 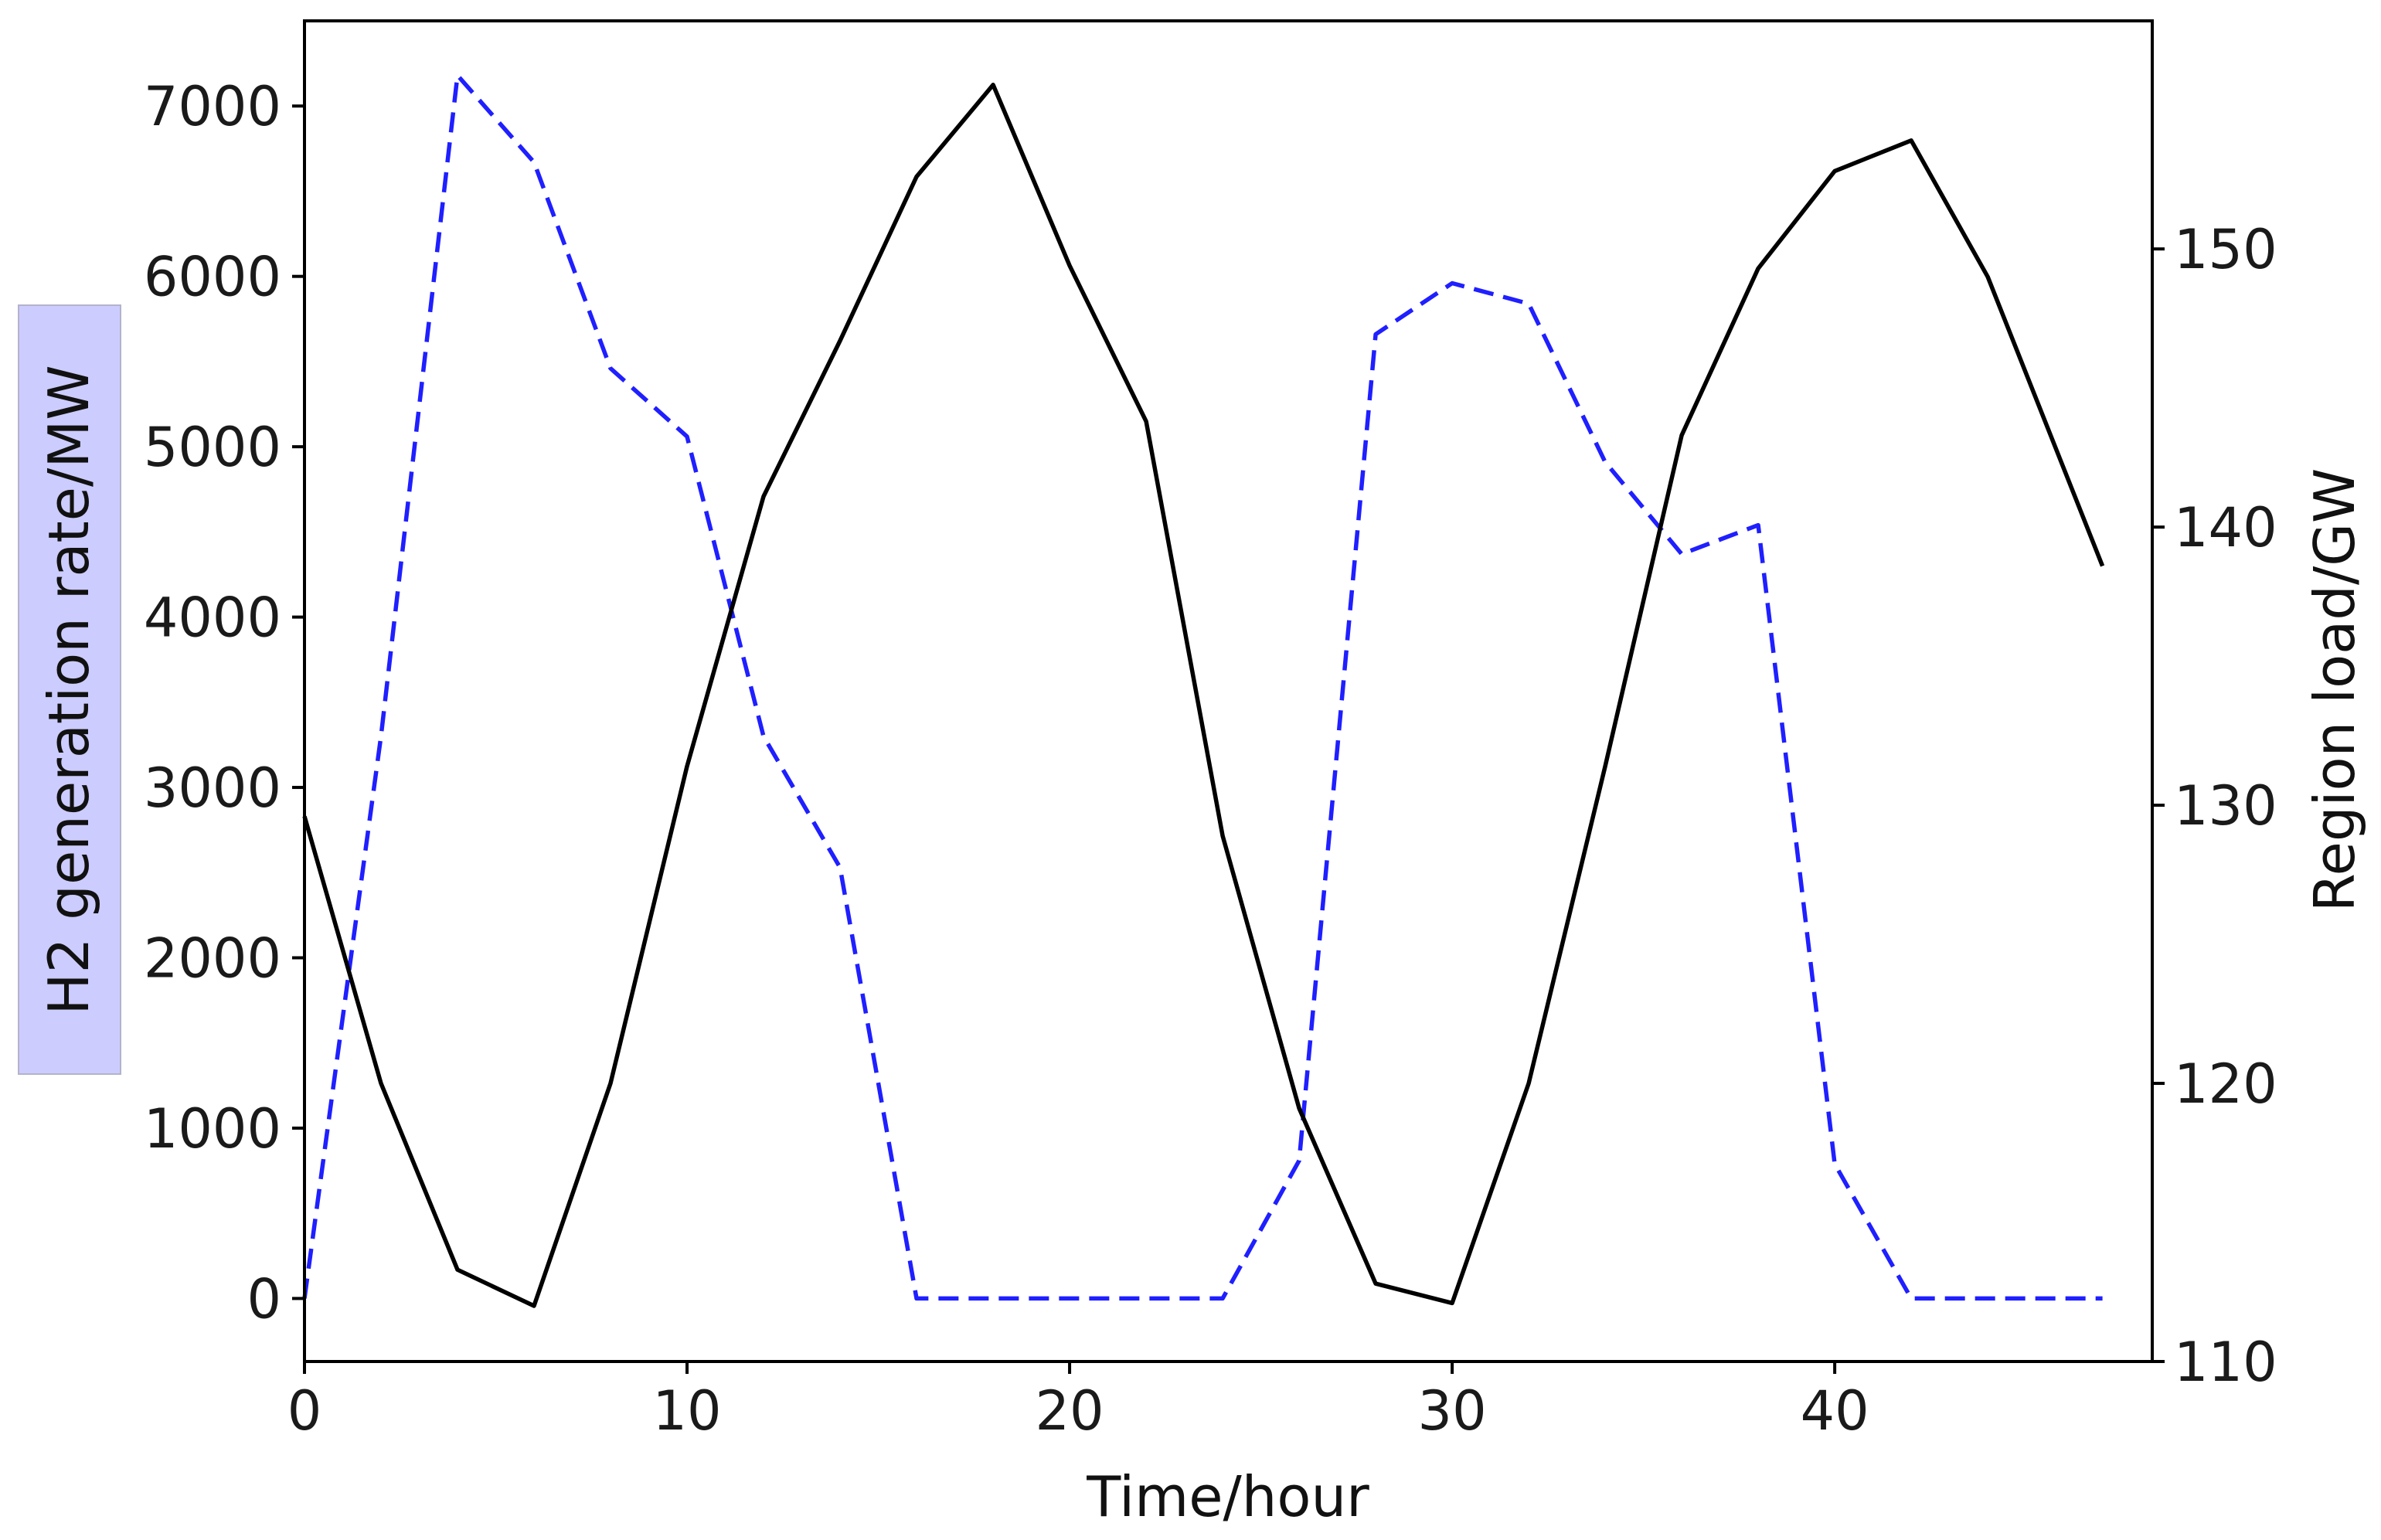 I want to click on left-y-axis-ticks: 0 1000 2000 3000 4000 5000 6000 7000, so click(x=224, y=703).